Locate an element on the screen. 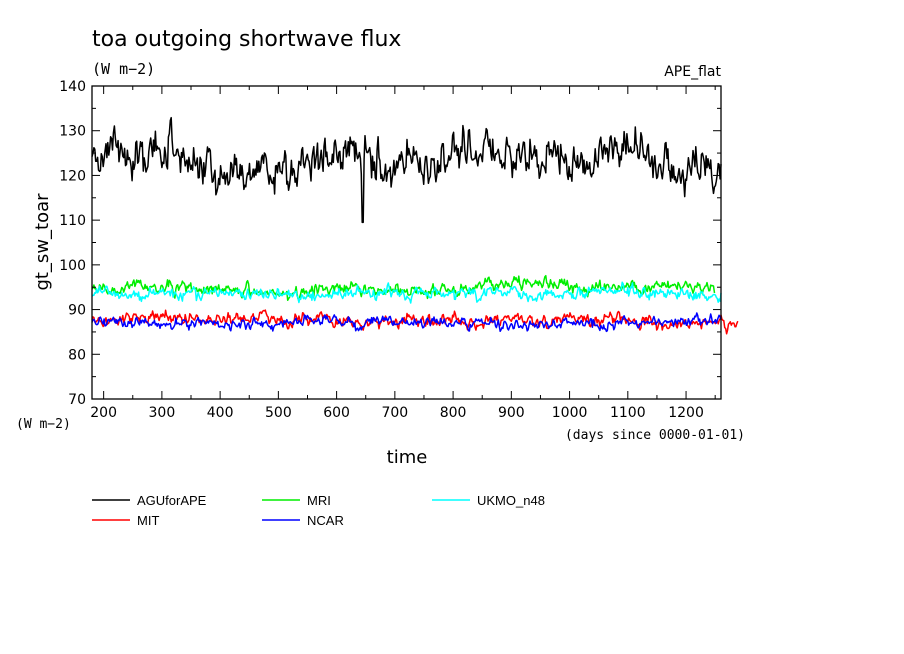  y-tick-label: 90 is located at coordinates (77, 311).